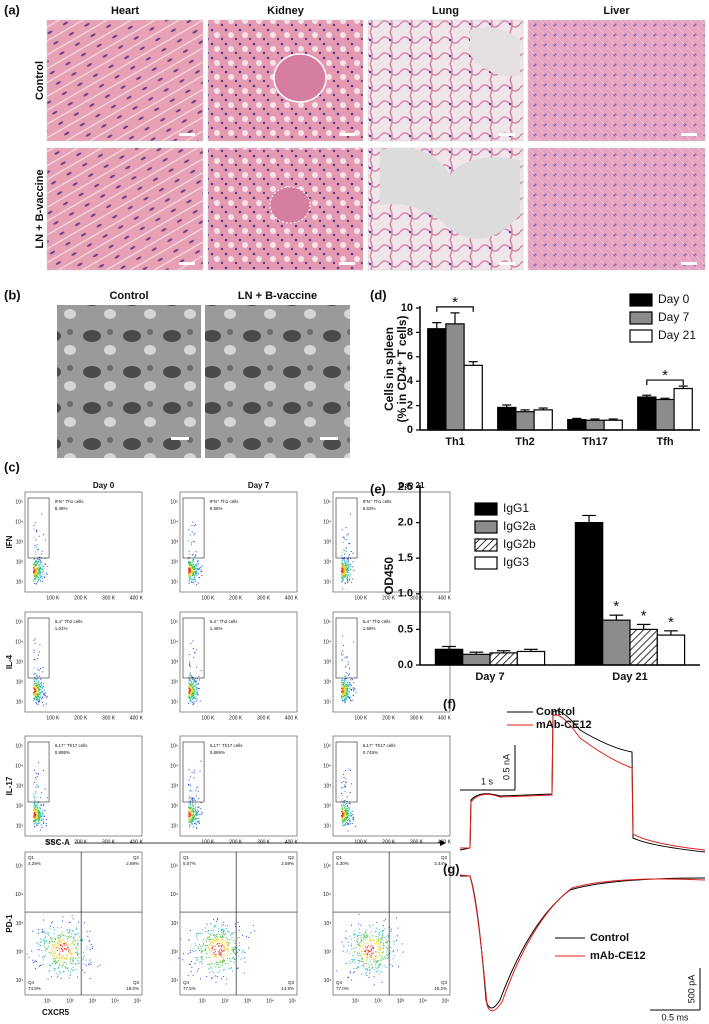  I want to click on x-tick-label: 10³, so click(248, 1001).